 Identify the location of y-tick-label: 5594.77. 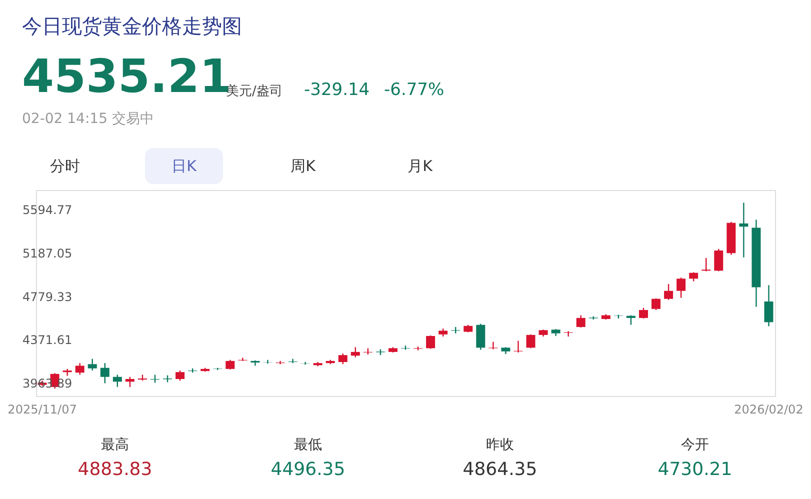
(47, 210).